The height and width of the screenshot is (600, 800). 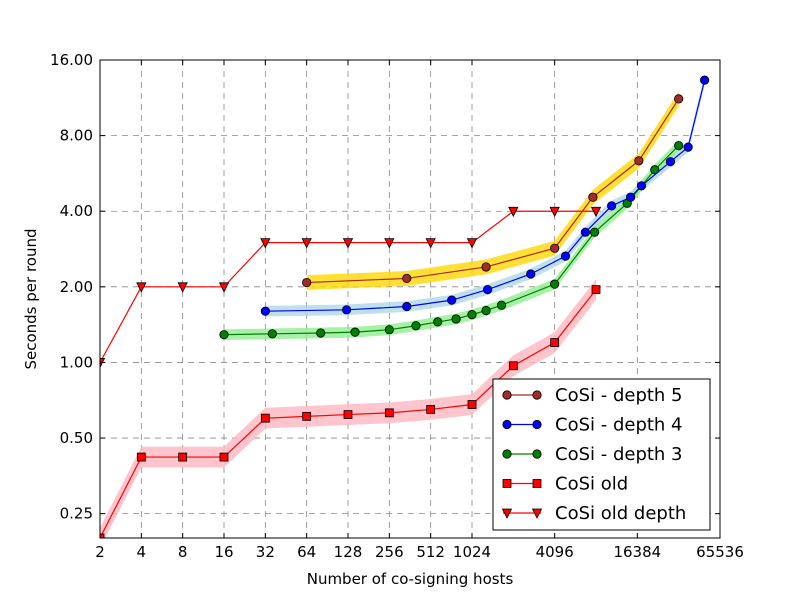 What do you see at coordinates (31, 298) in the screenshot?
I see `y-axis-label: Seconds per round` at bounding box center [31, 298].